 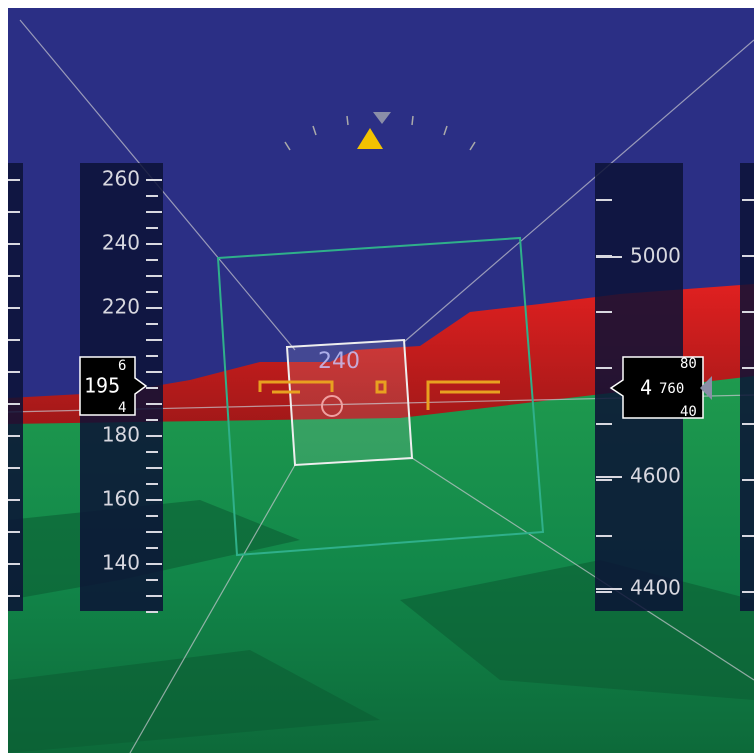 I want to click on speed-readout: 6 195 4, so click(x=113, y=386).